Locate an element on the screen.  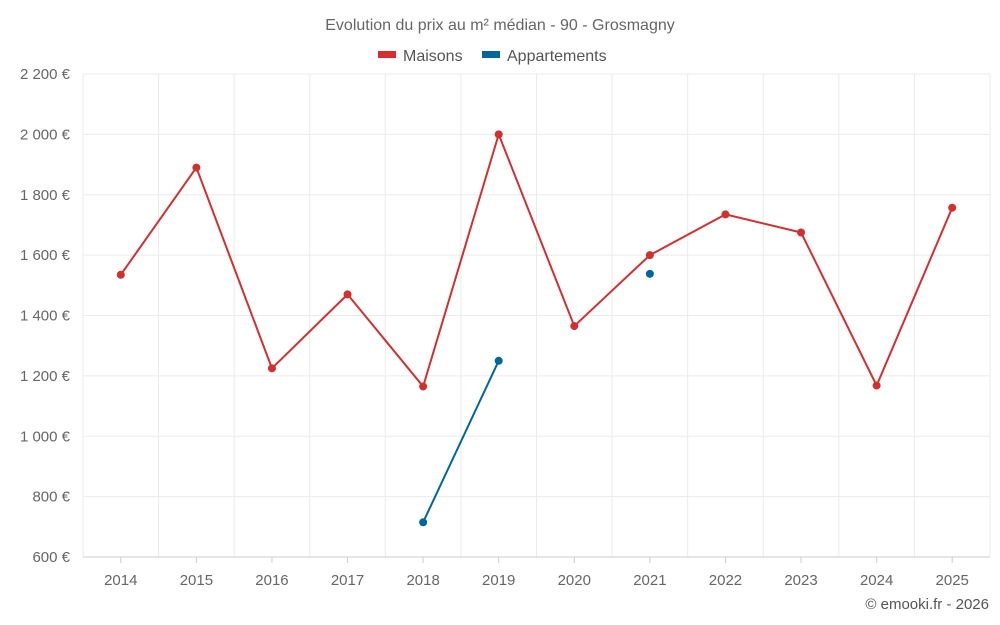
y-tick-label: 1 200 € is located at coordinates (45, 376).